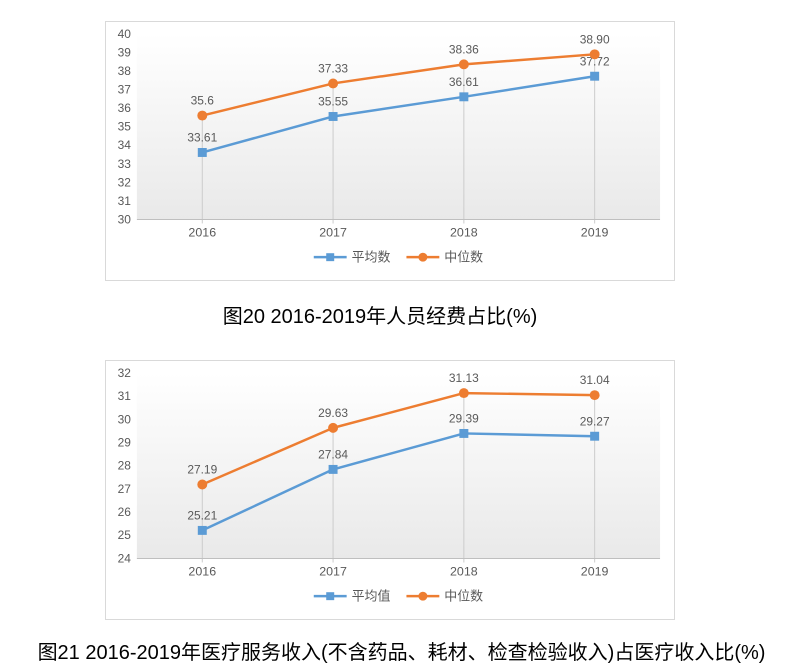 The image size is (803, 672). Describe the element at coordinates (125, 535) in the screenshot. I see `y-axis-tick-label: 25` at that location.